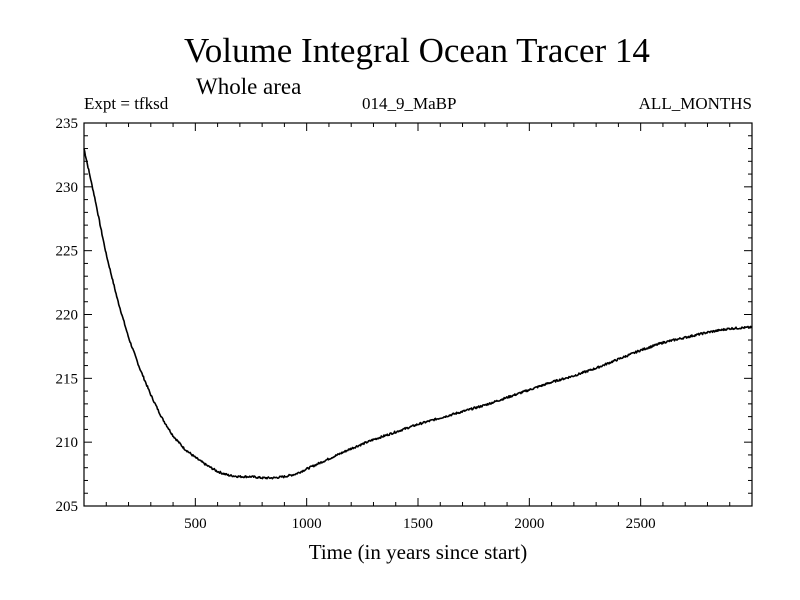 The width and height of the screenshot is (800, 600). Describe the element at coordinates (67, 443) in the screenshot. I see `y-tick-label: 210` at that location.